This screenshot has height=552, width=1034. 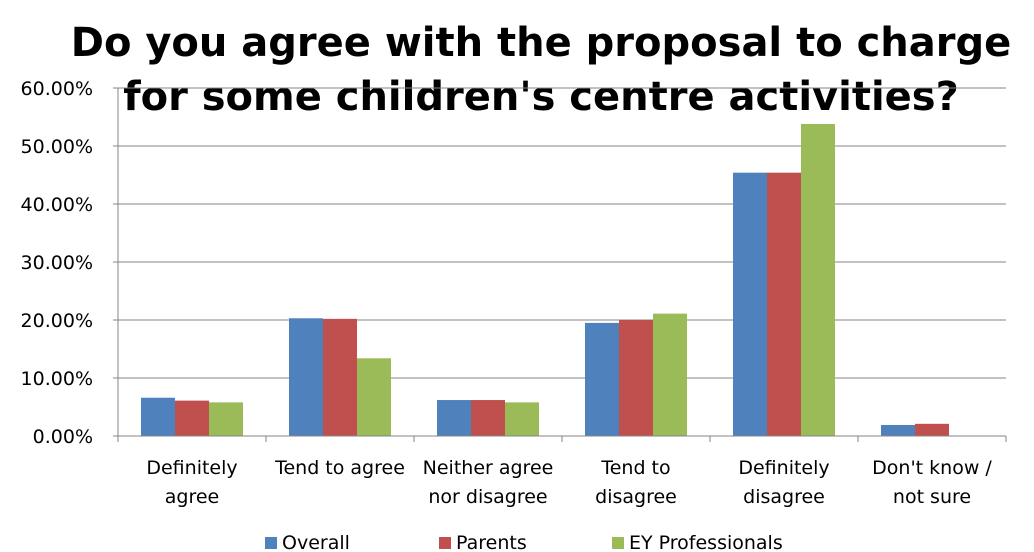 What do you see at coordinates (541, 43) in the screenshot?
I see `chart-title-line-1: Do you agree with the proposal to charge` at bounding box center [541, 43].